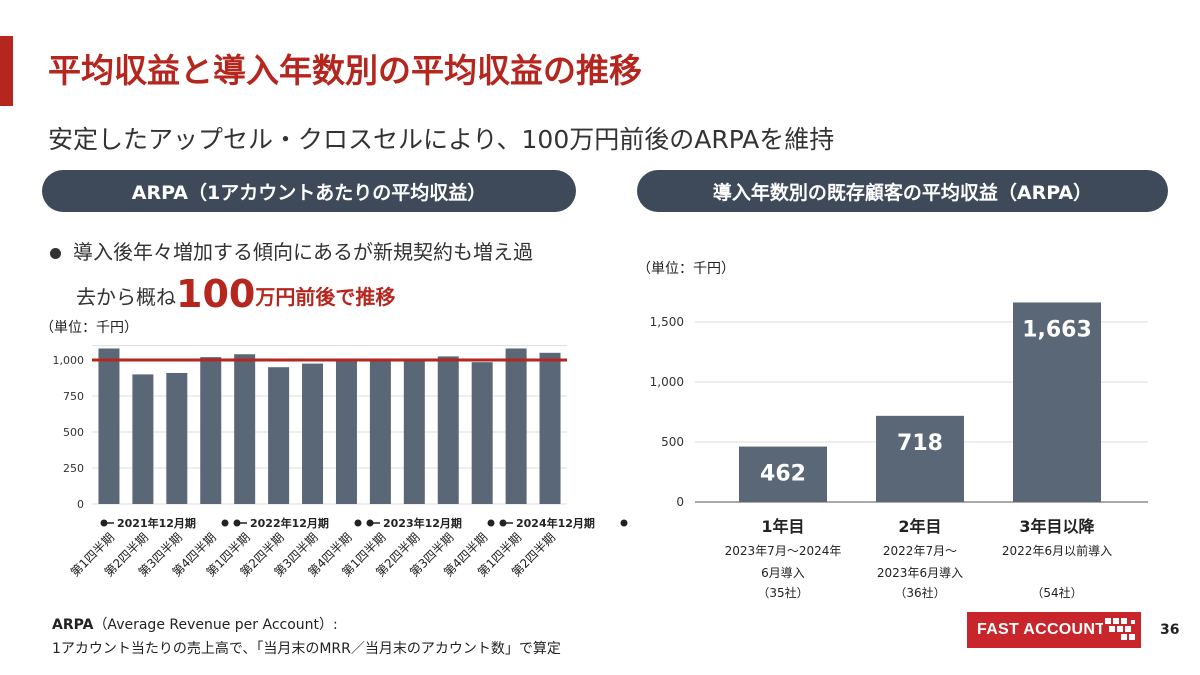 This screenshot has width=1200, height=675. Describe the element at coordinates (555, 523) in the screenshot. I see `year-group-label: 2024年12月期` at that location.